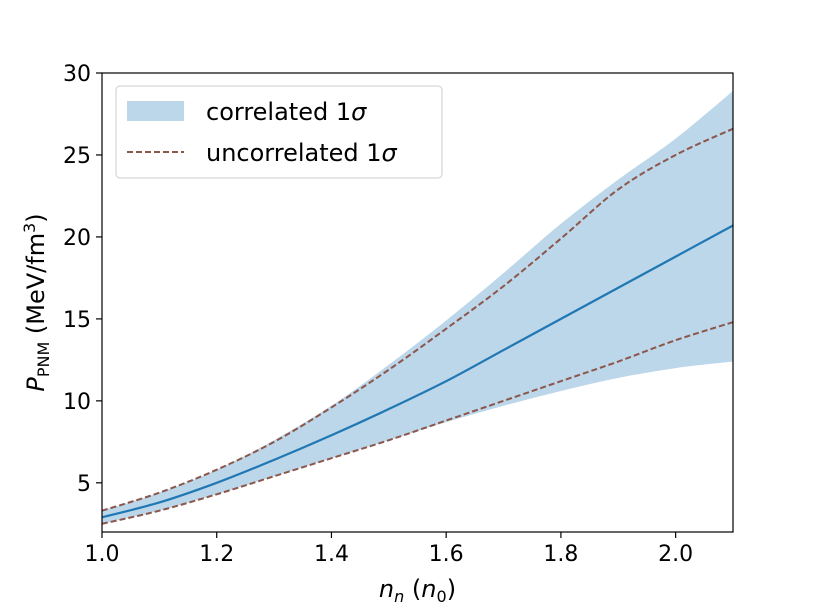 This screenshot has width=814, height=610. What do you see at coordinates (102, 554) in the screenshot?
I see `x-tick-label: 1.0` at bounding box center [102, 554].